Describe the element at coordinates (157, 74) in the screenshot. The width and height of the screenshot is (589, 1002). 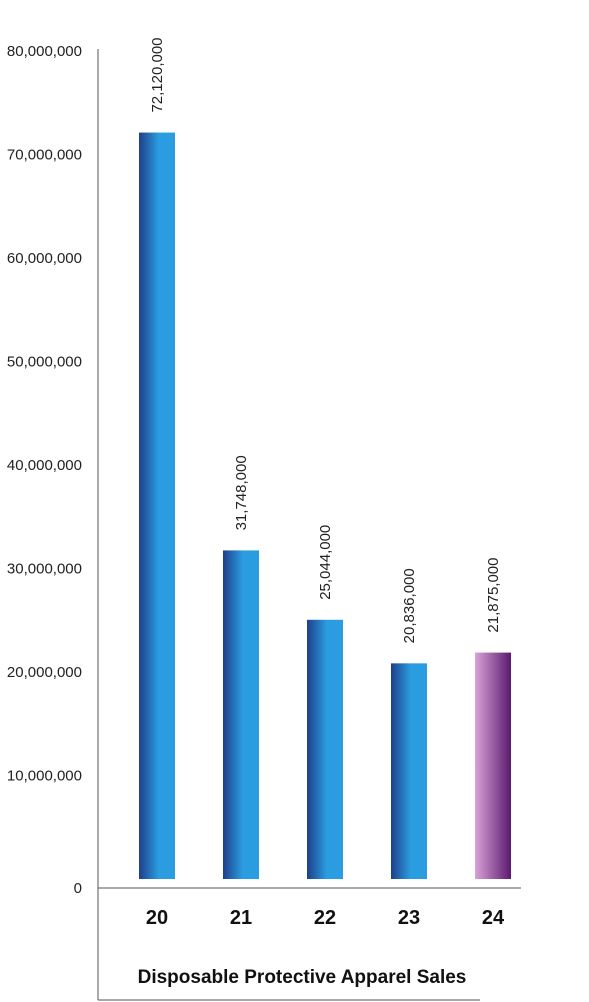
I see `data-label-20: 72,120,000` at that location.